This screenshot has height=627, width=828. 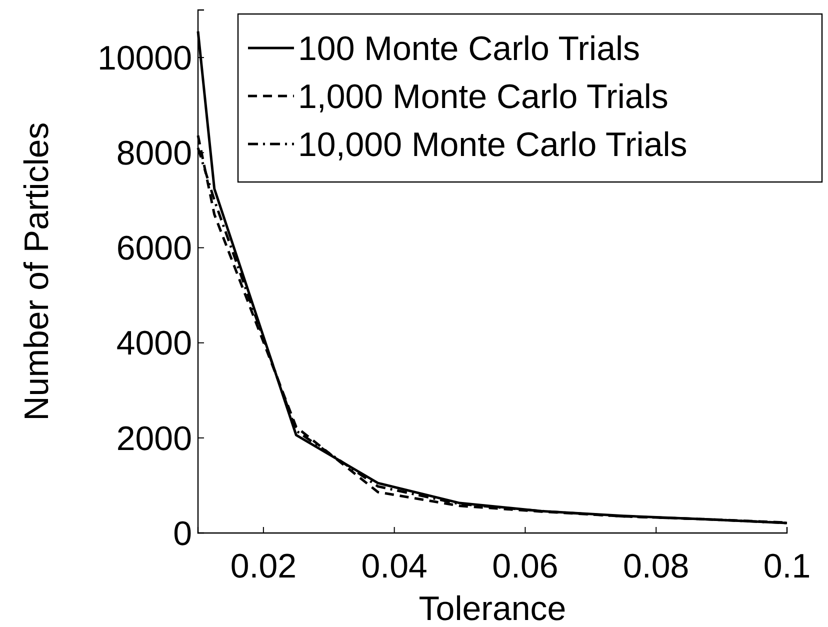 What do you see at coordinates (493, 145) in the screenshot?
I see `legend-label: 10,000 Monte Carlo Trials` at bounding box center [493, 145].